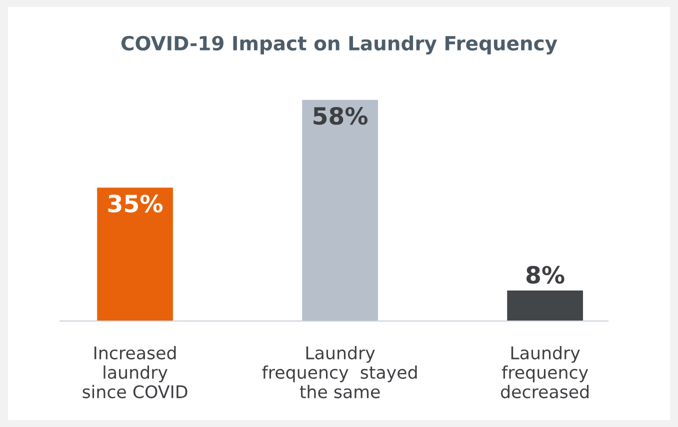 This screenshot has width=678, height=427. I want to click on data-label: 35%, so click(135, 203).